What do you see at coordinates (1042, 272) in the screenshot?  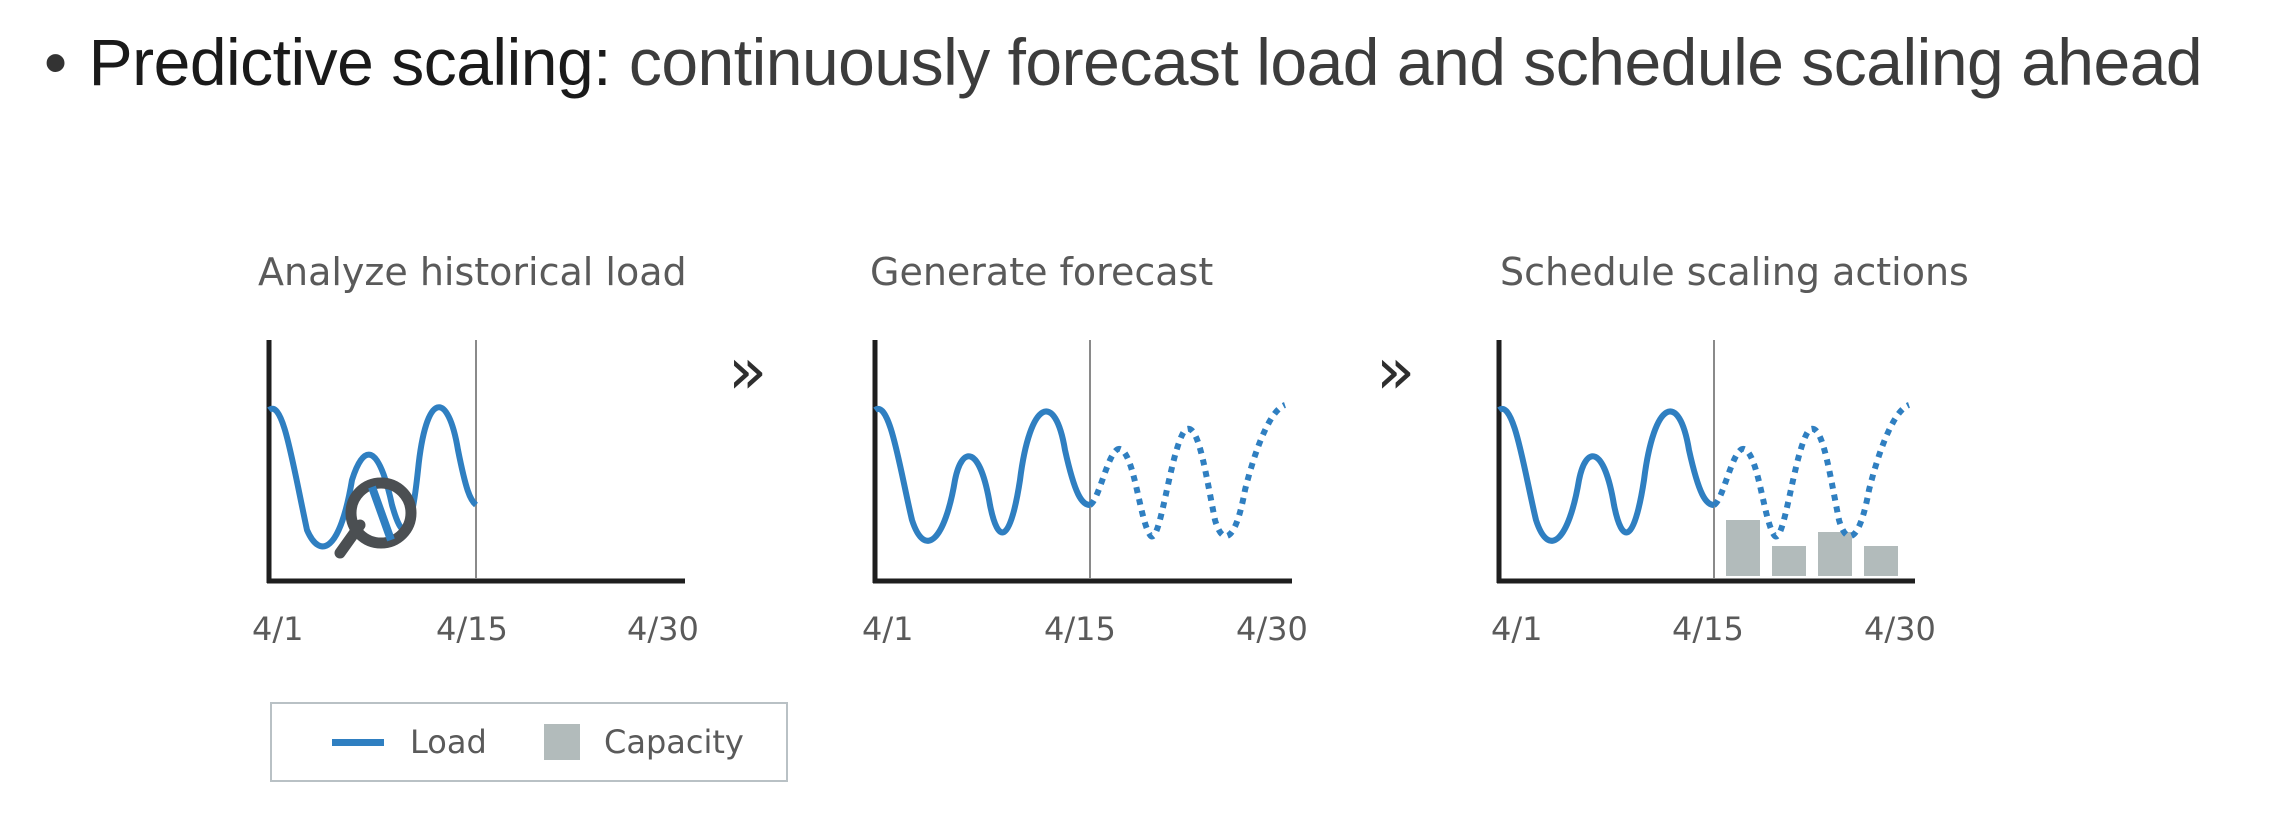 I see `panel-title-forecast: Generate forecast` at bounding box center [1042, 272].